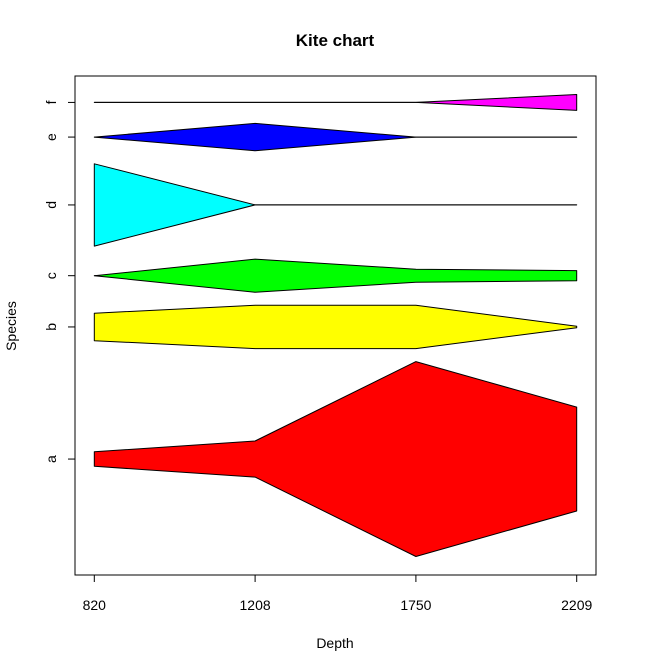 Image resolution: width=672 pixels, height=672 pixels. I want to click on y-axis-label: Species, so click(11, 326).